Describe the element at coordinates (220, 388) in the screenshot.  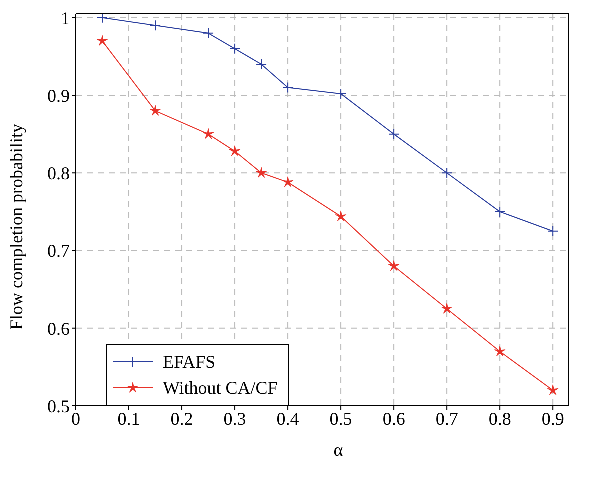
I see `legend-label: Without CA/CF` at that location.